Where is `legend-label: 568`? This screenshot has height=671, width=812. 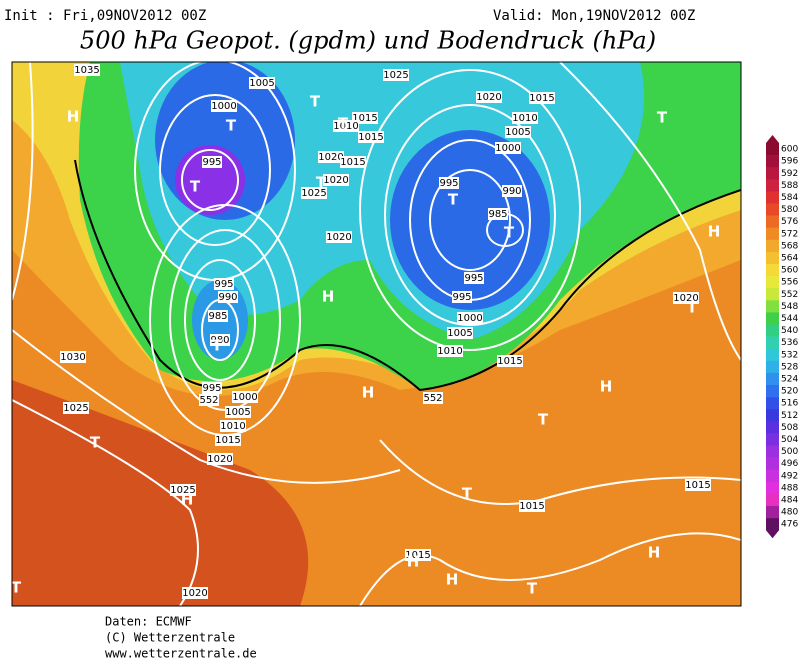 legend-label: 568 is located at coordinates (789, 246).